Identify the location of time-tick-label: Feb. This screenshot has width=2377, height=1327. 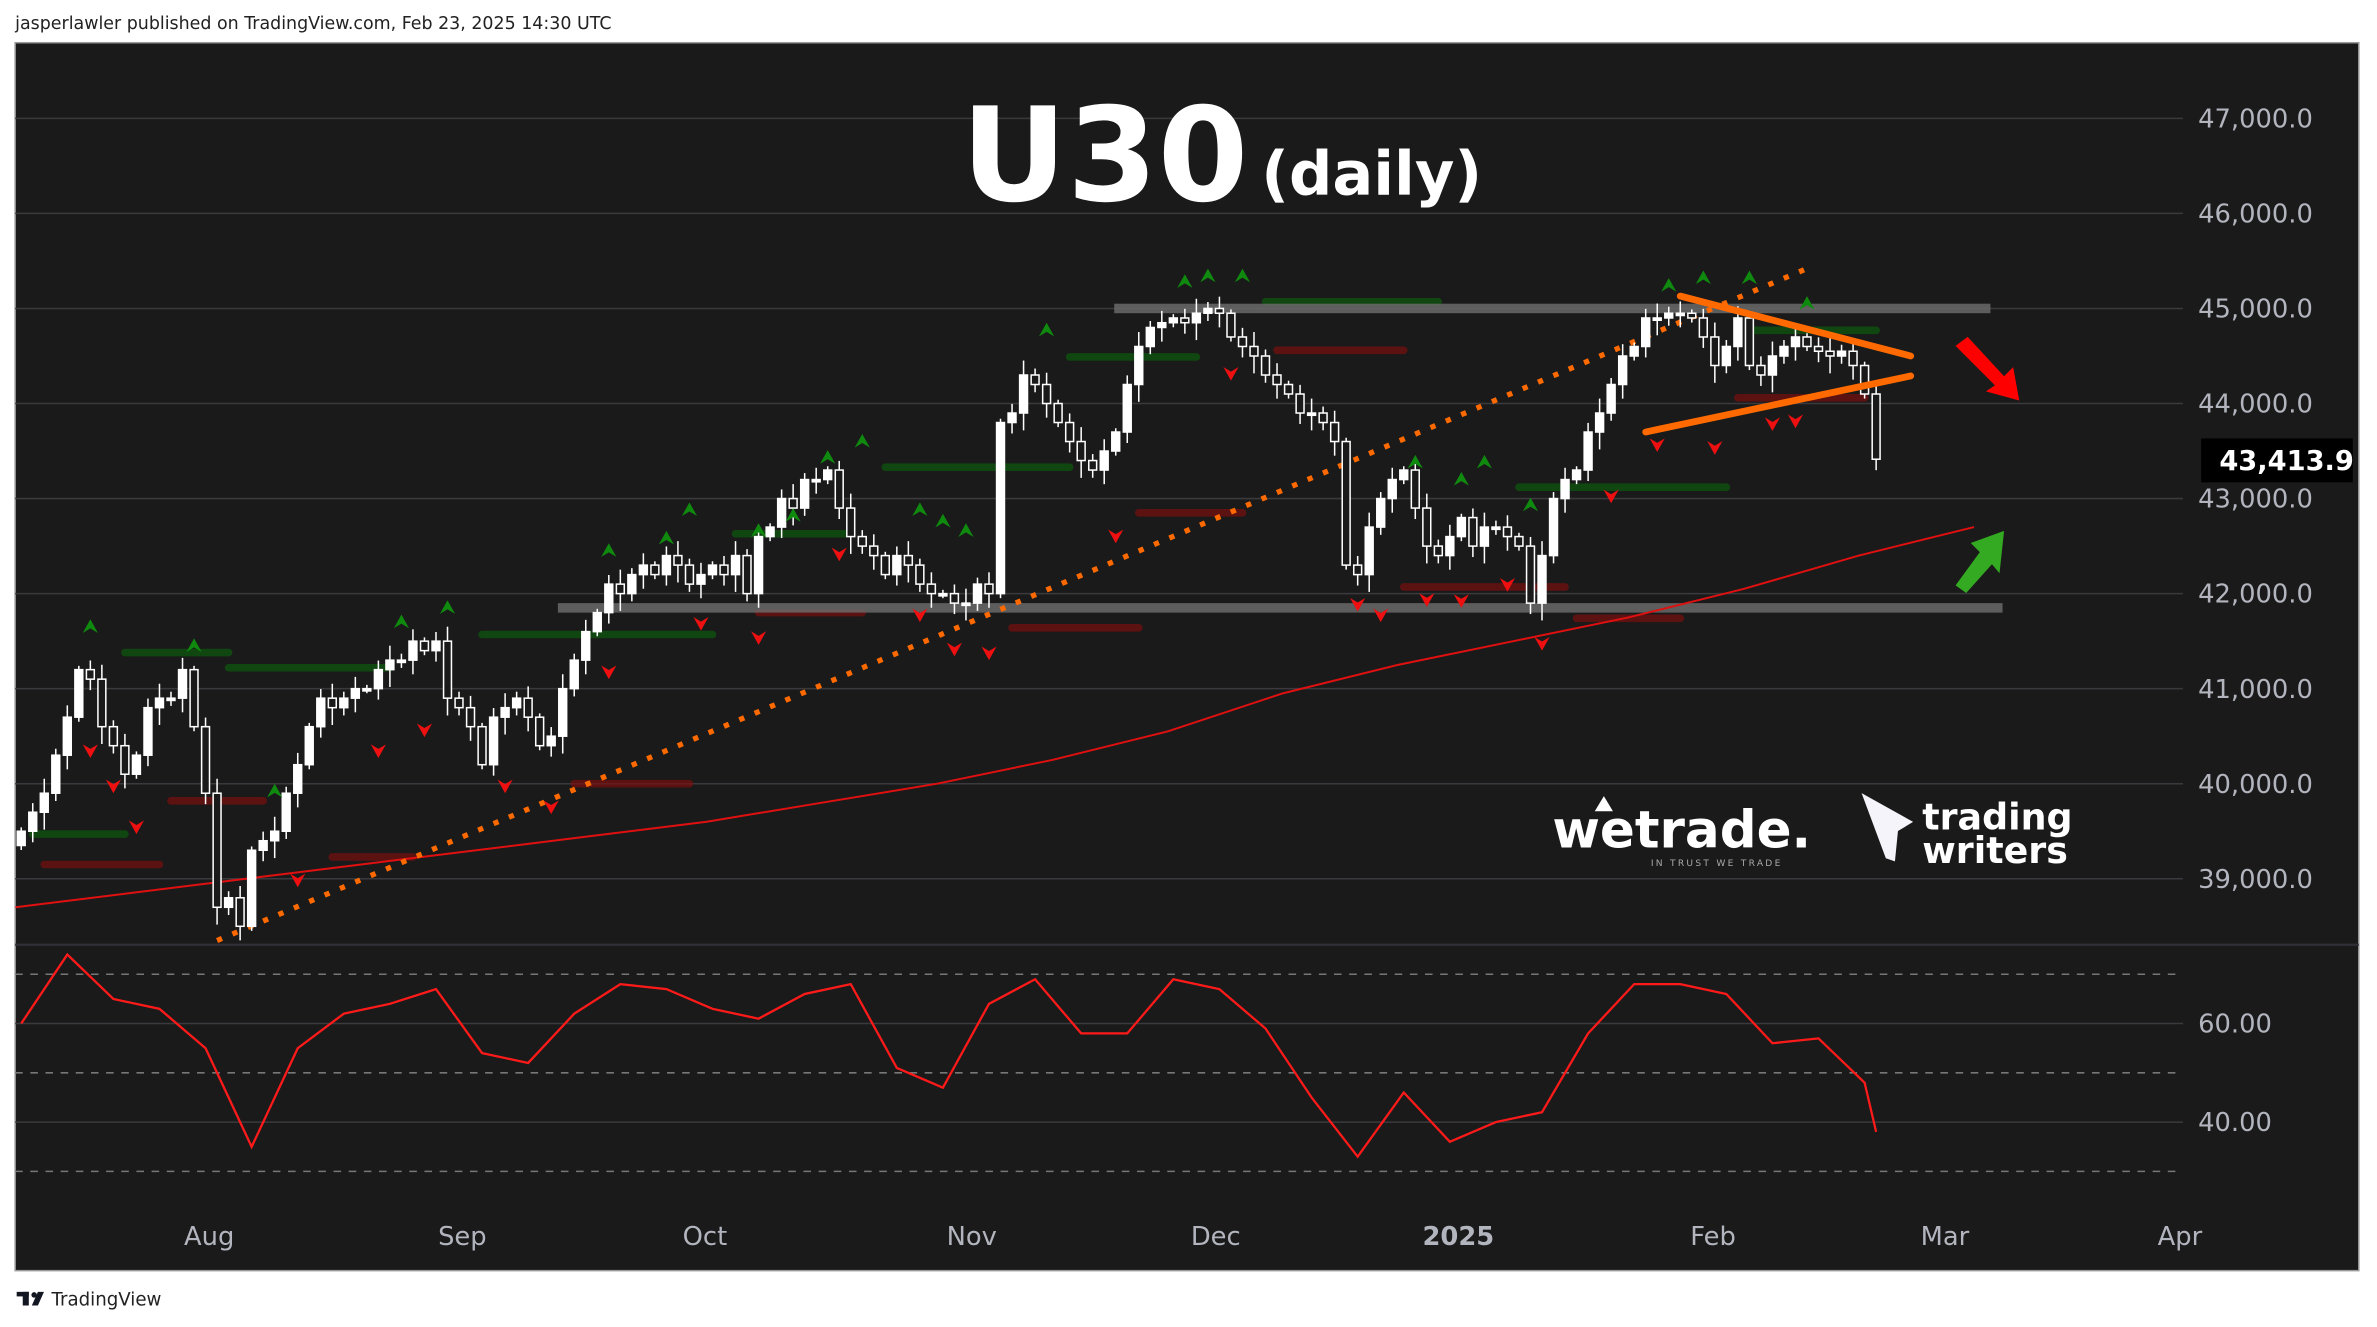
(1713, 1237).